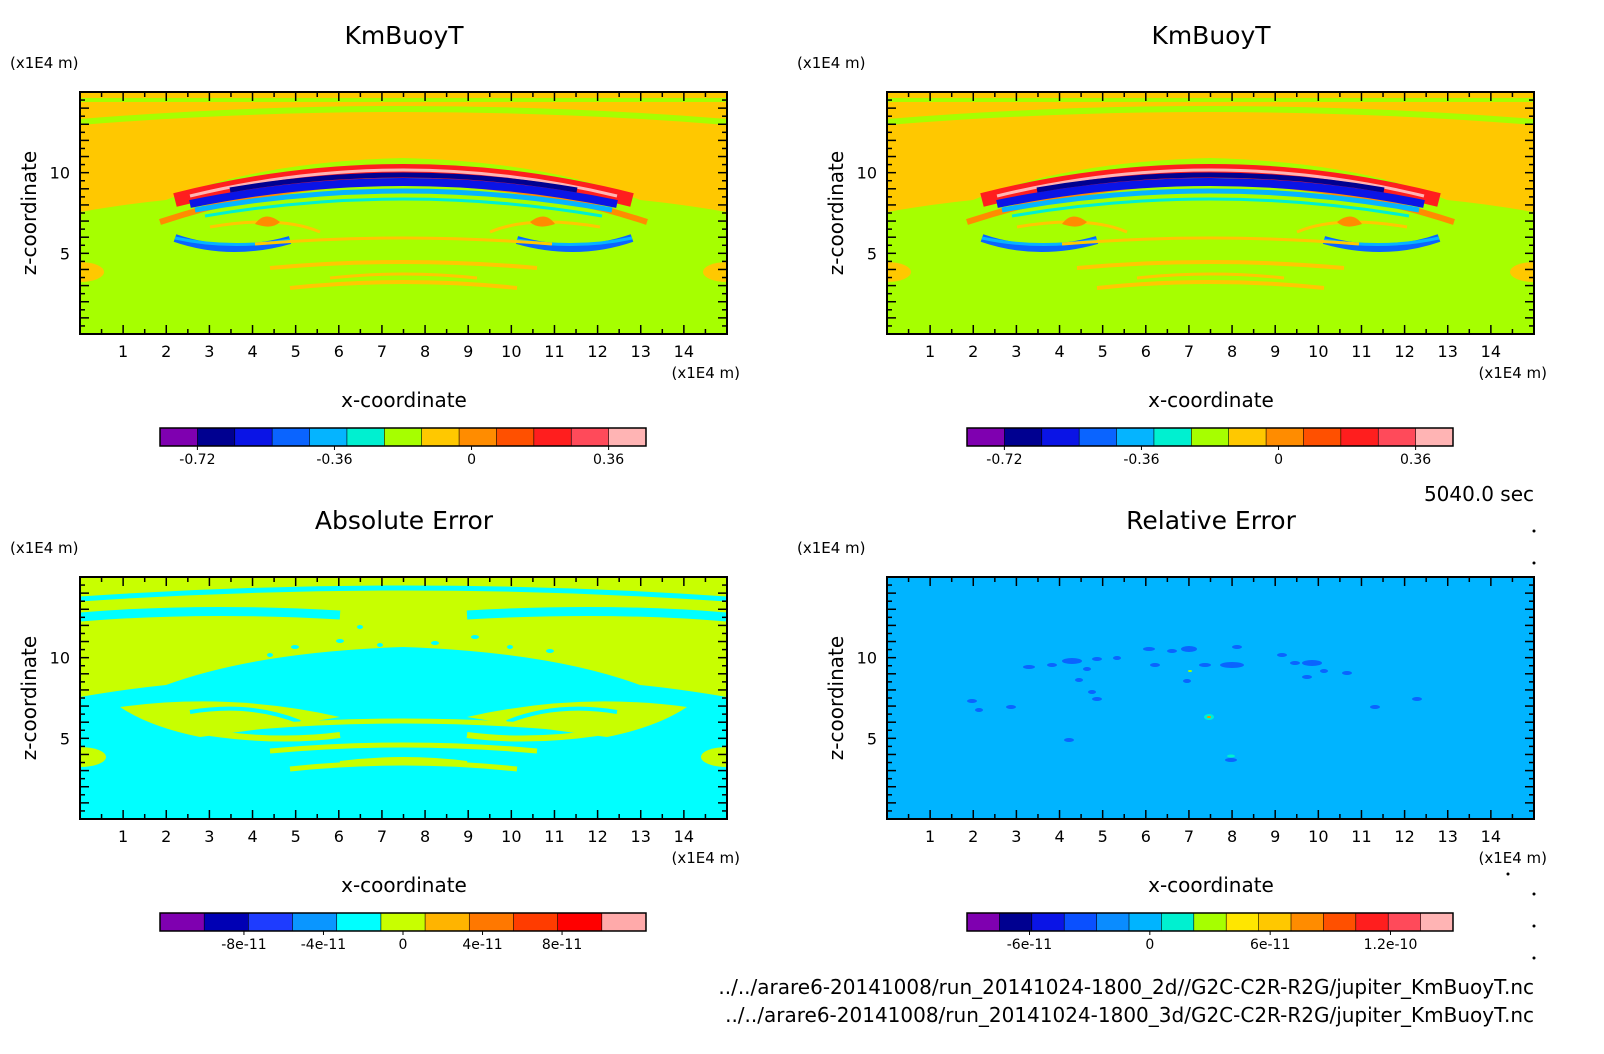  I want to click on colorbar-tick-label: -4e-11, so click(323, 945).